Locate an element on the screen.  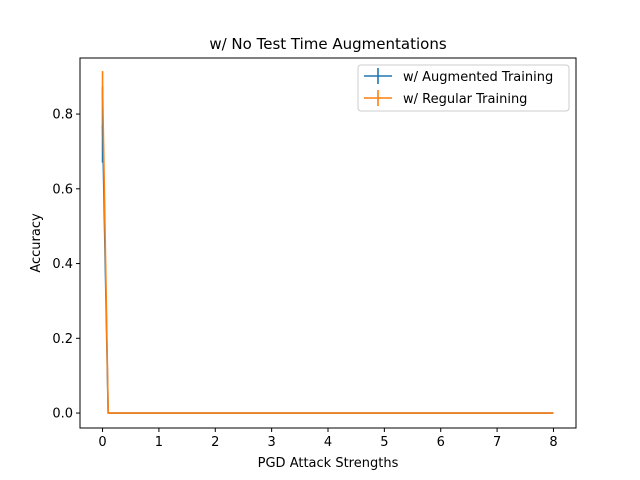
x-tick-label: 6 is located at coordinates (441, 442).